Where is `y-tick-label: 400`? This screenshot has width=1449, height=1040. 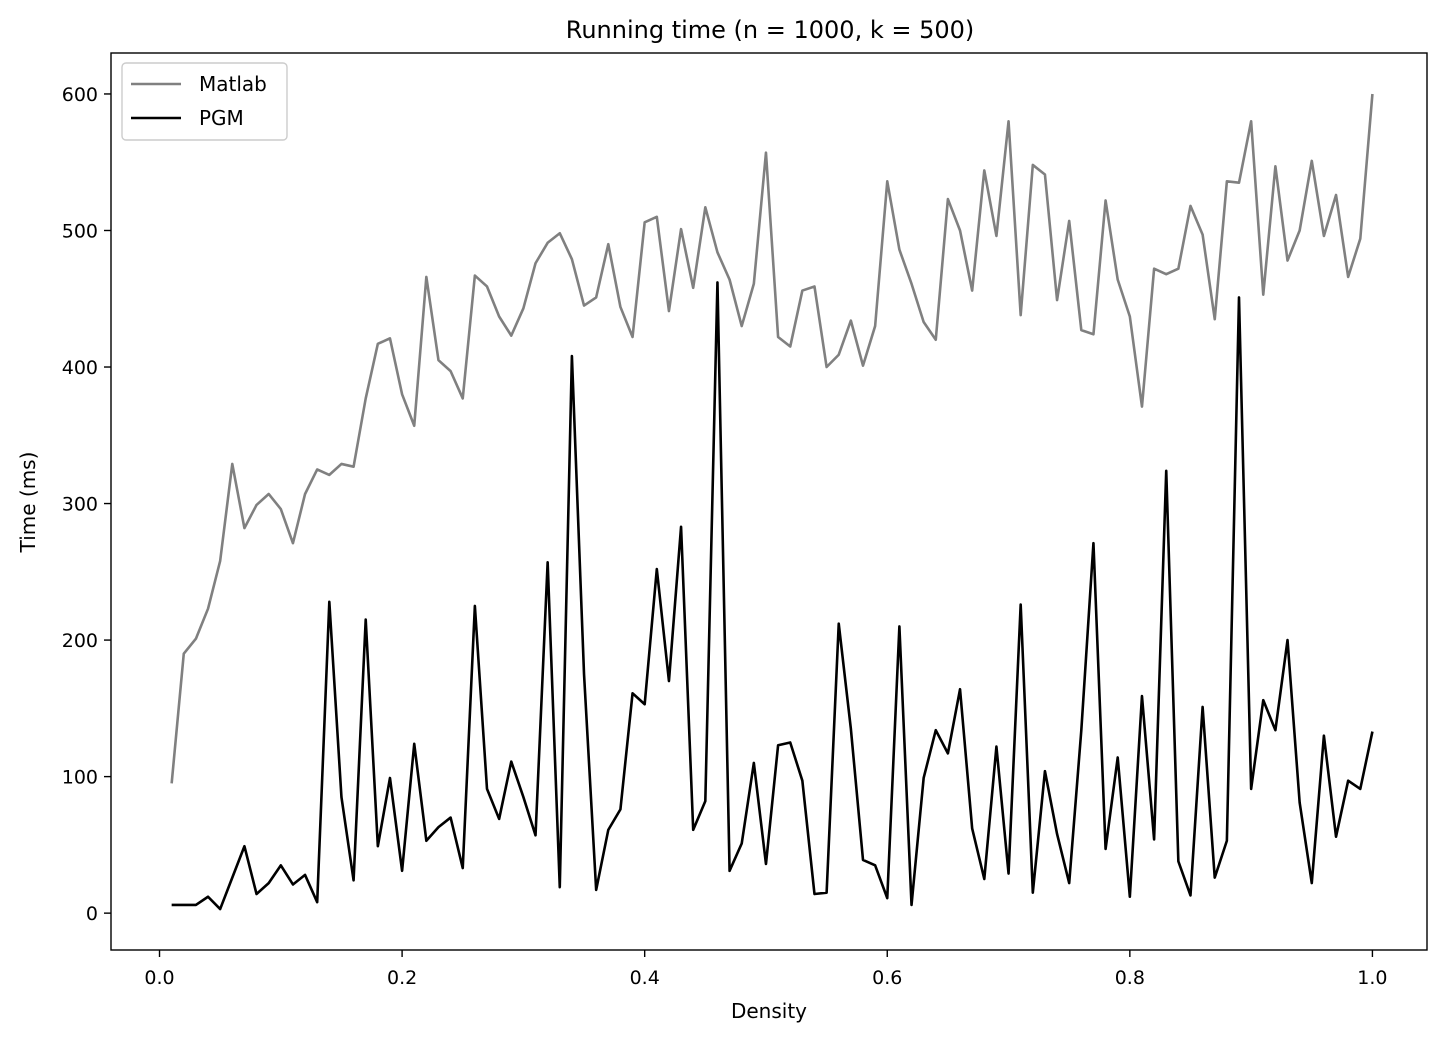 y-tick-label: 400 is located at coordinates (80, 368).